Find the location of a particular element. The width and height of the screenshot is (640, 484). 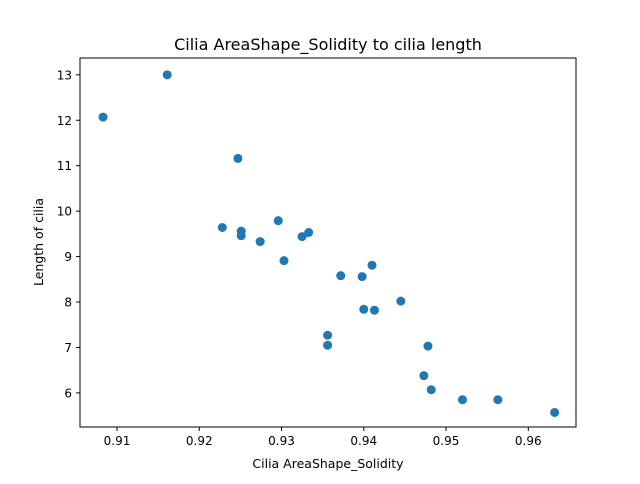

y-tick-label: 8 is located at coordinates (68, 303).